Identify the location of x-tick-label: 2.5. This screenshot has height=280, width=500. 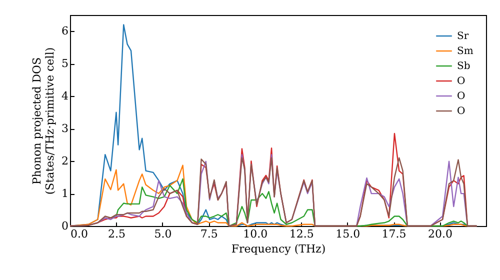
(117, 234).